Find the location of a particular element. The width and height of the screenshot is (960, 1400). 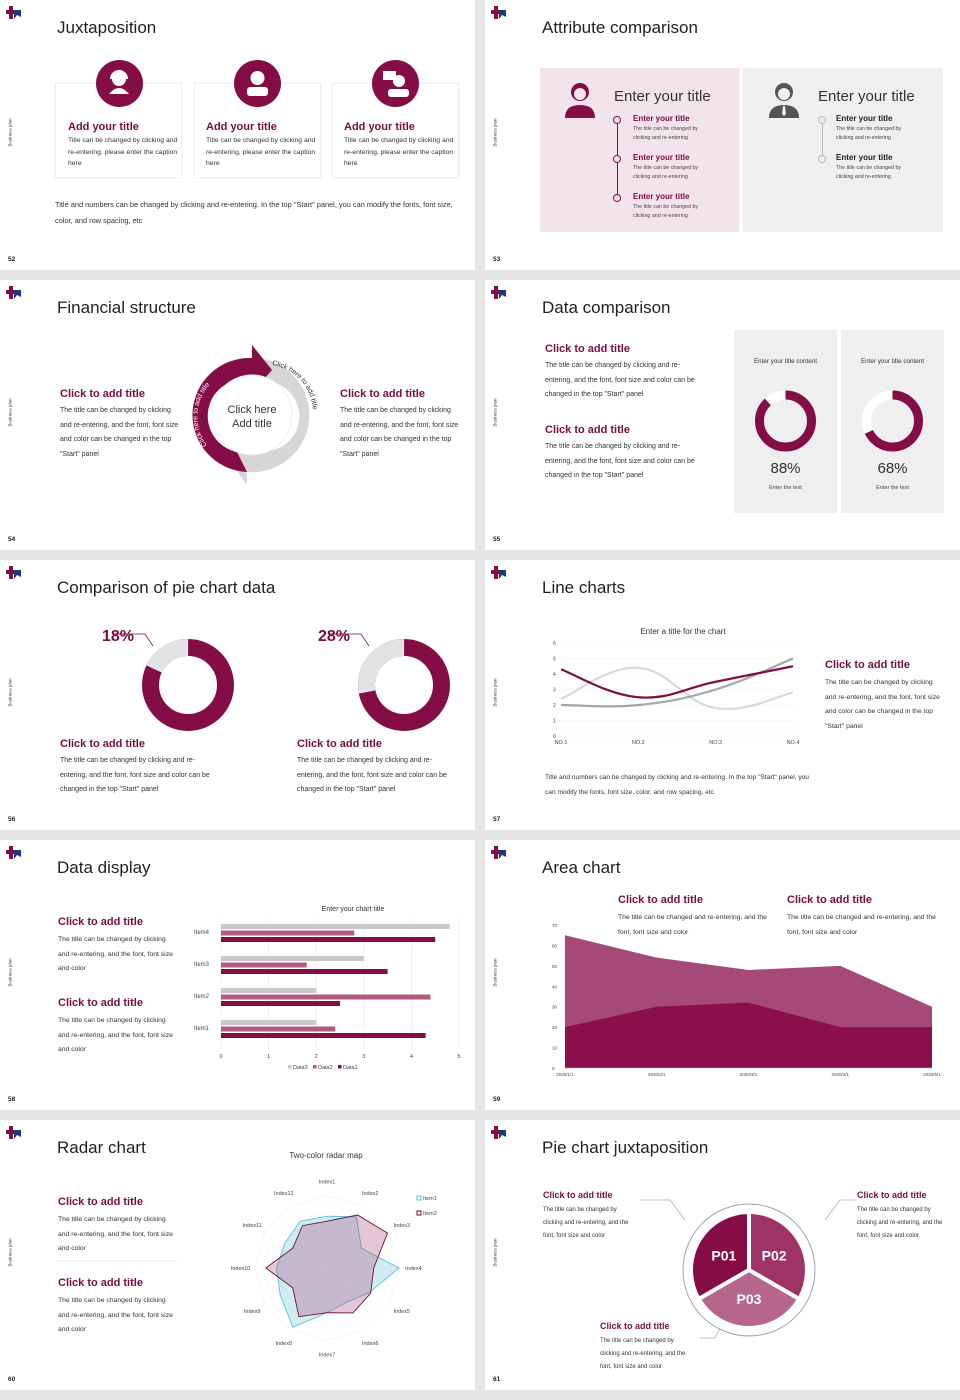

x-tick-label: 2020/5/1 is located at coordinates (932, 1074).